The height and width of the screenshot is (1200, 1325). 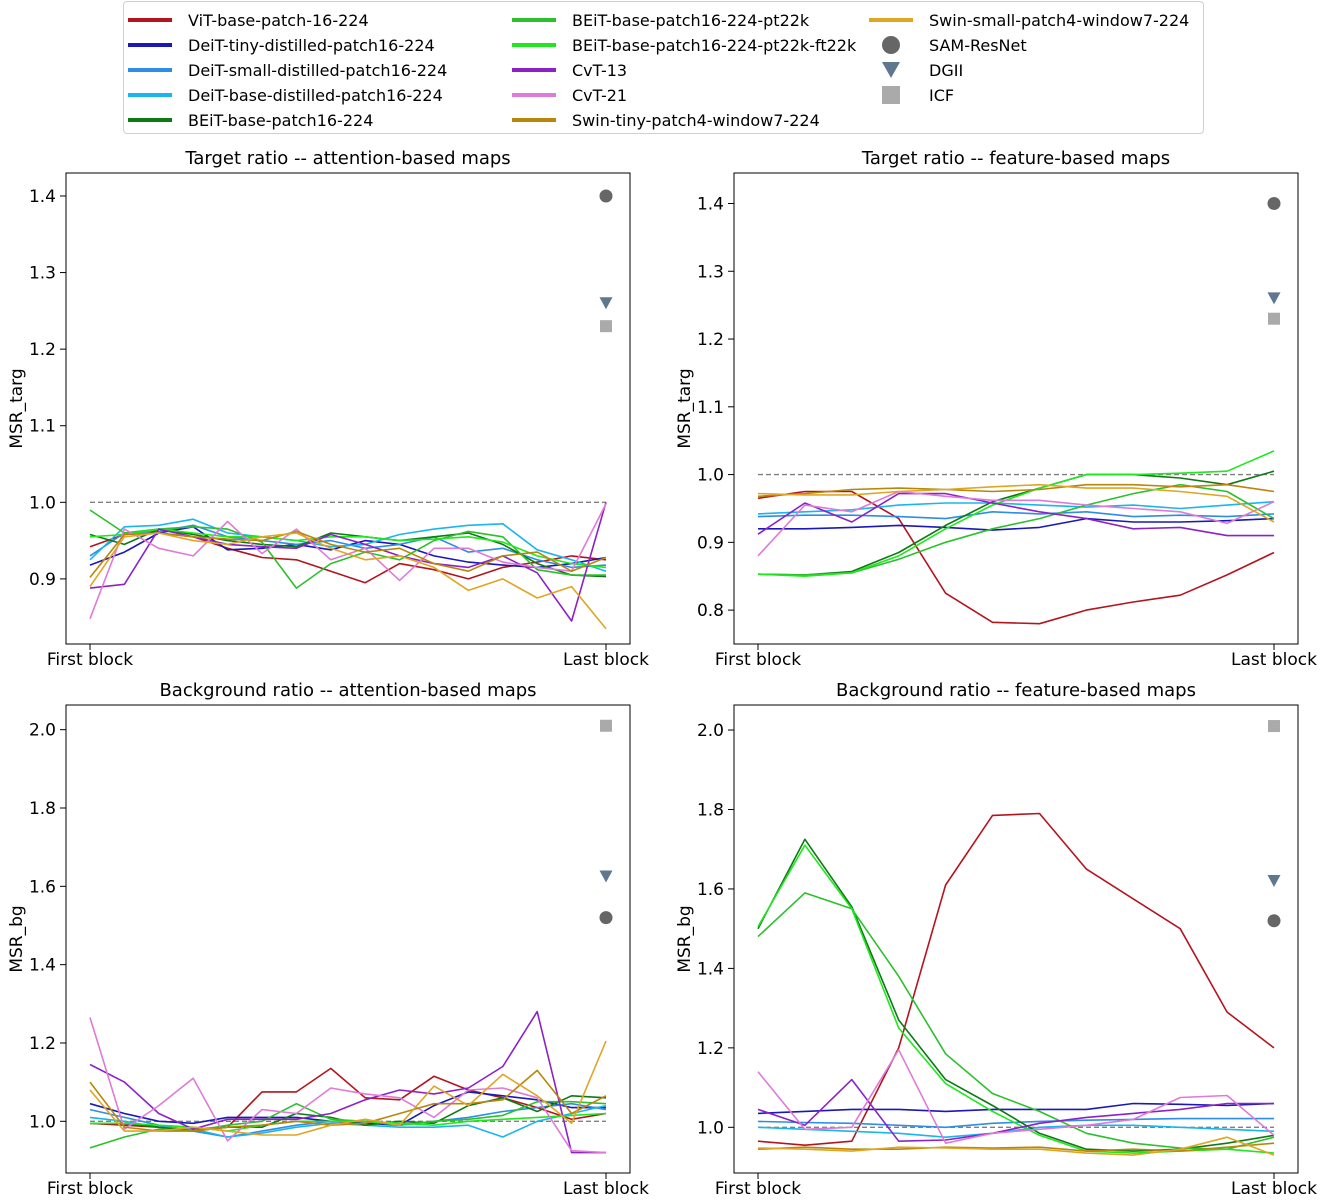 I want to click on legend-label: SAM-ResNet, so click(x=978, y=45).